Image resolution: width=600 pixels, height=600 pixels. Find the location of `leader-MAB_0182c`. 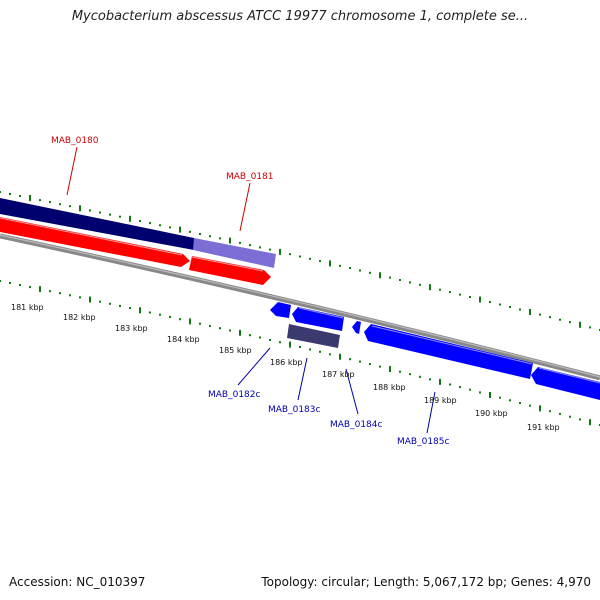

leader-MAB_0182c is located at coordinates (254, 366).